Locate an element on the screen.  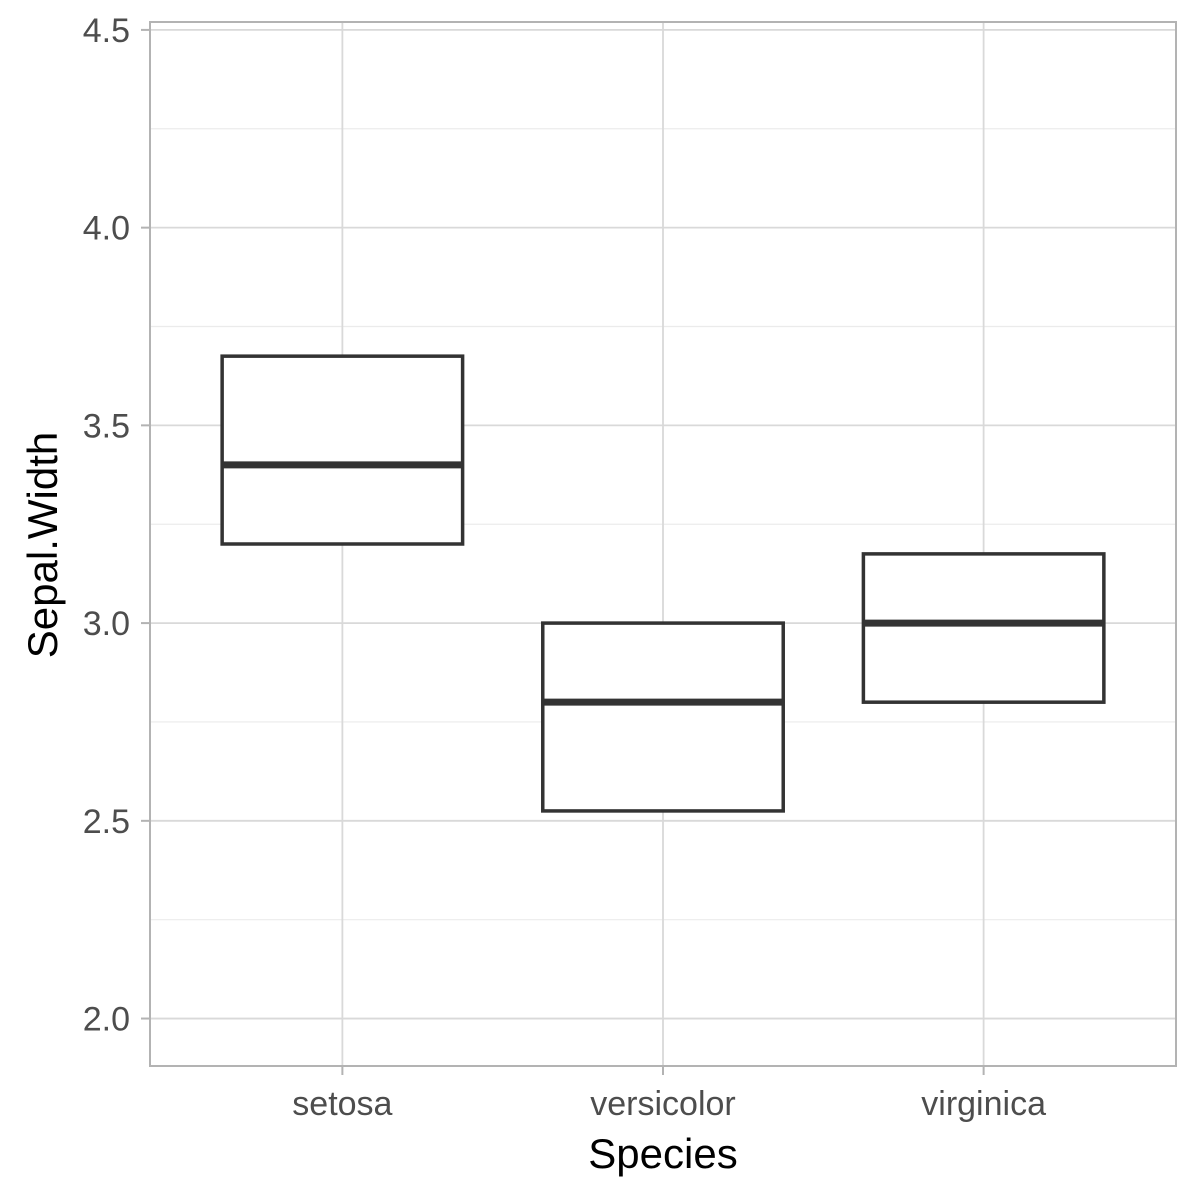
y-tick-label: 3.5 is located at coordinates (106, 426).